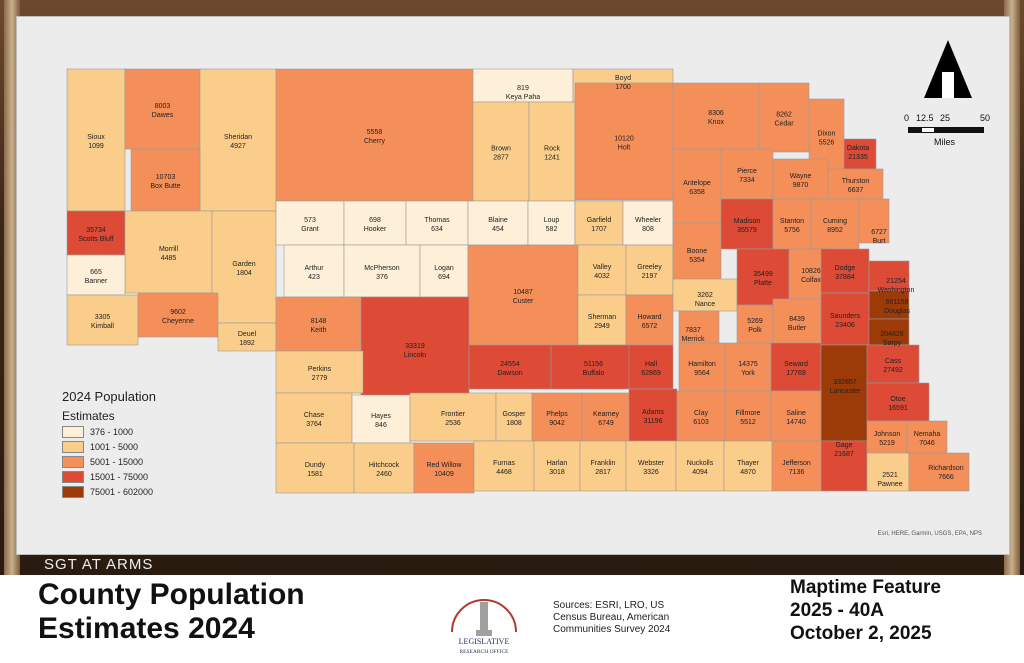 This screenshot has width=1024, height=663. What do you see at coordinates (444, 277) in the screenshot?
I see `county-population-label: 694` at bounding box center [444, 277].